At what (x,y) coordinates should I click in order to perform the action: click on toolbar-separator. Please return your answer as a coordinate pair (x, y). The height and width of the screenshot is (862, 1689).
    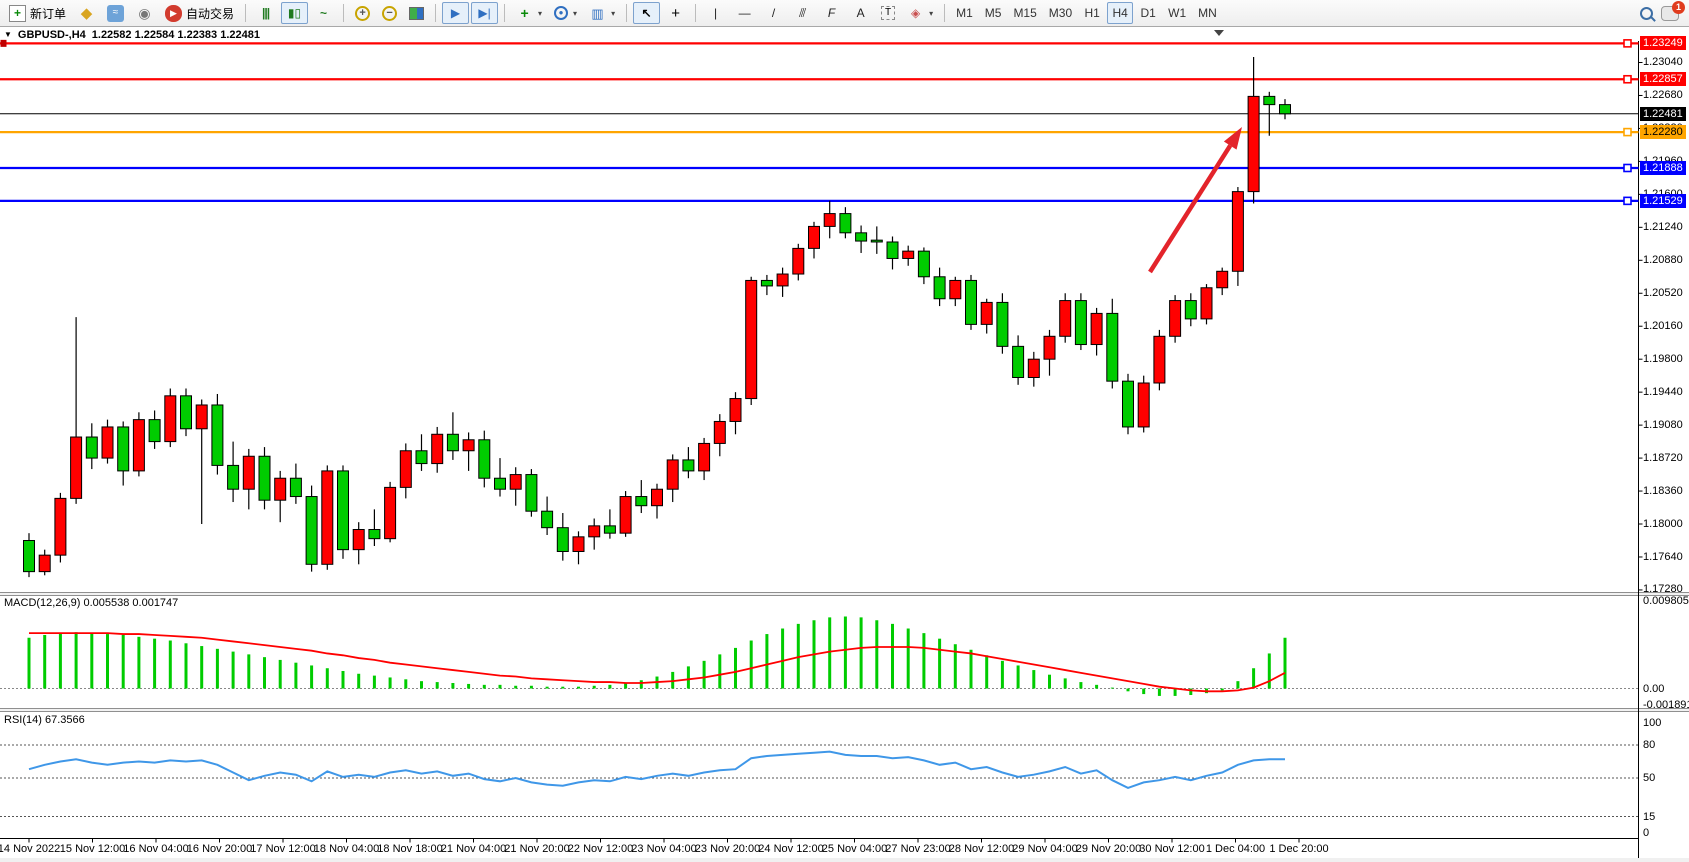
    Looking at the image, I should click on (246, 13).